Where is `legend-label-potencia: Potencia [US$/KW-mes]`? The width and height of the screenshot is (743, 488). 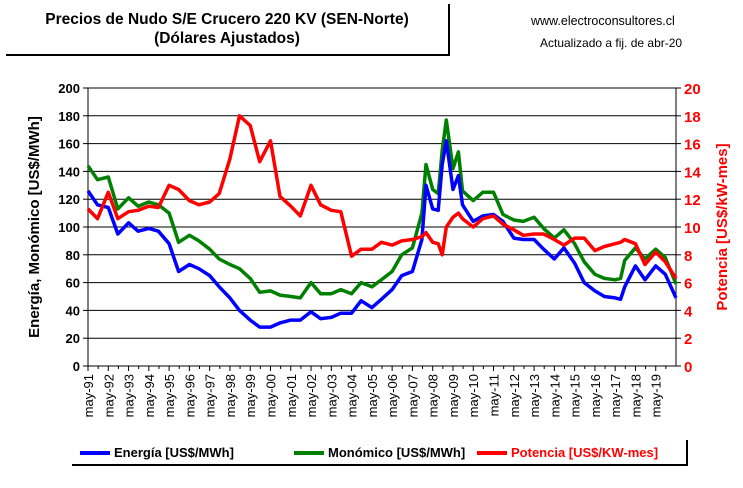 legend-label-potencia: Potencia [US$/KW-mes] is located at coordinates (585, 452).